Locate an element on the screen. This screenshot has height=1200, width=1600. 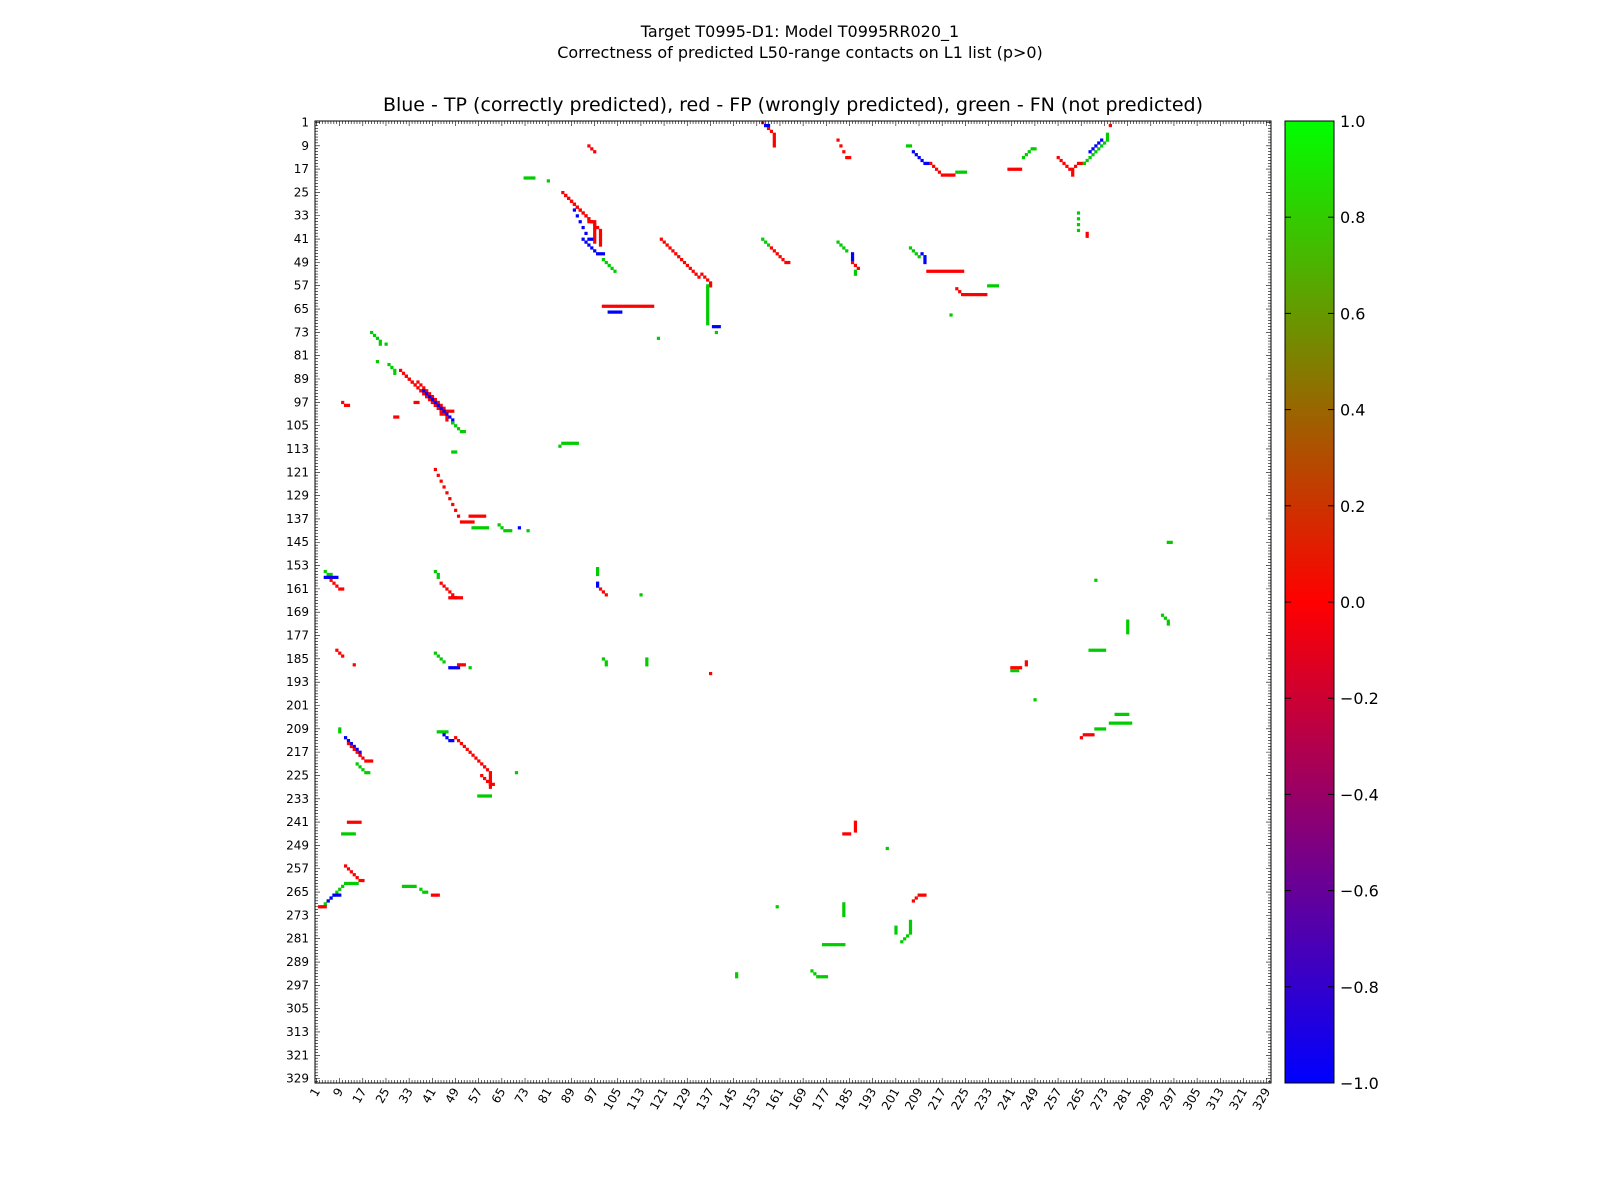
y-tick-label: 41 is located at coordinates (301, 239).